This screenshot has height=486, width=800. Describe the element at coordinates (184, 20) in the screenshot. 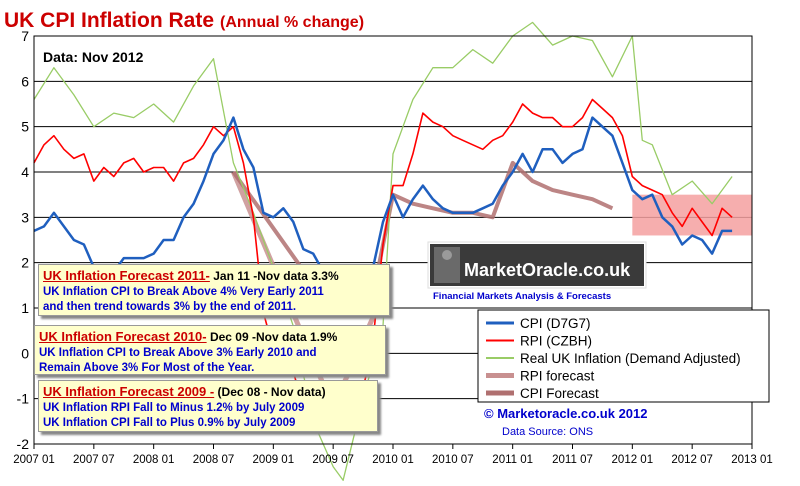

I see `chart-title: UK CPI Inflation Rate (Annual % change)` at that location.